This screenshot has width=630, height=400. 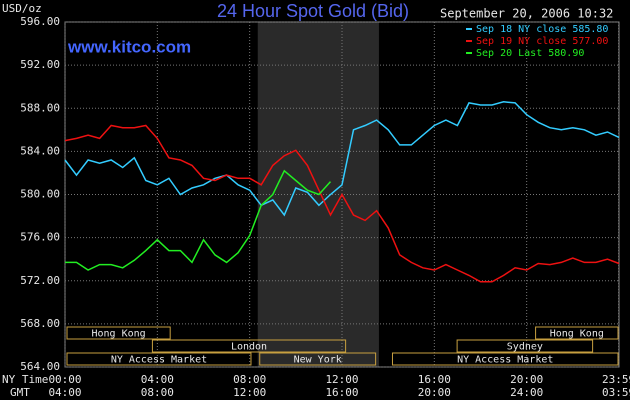 I want to click on y-tick-label: 564.00, so click(x=40, y=366).